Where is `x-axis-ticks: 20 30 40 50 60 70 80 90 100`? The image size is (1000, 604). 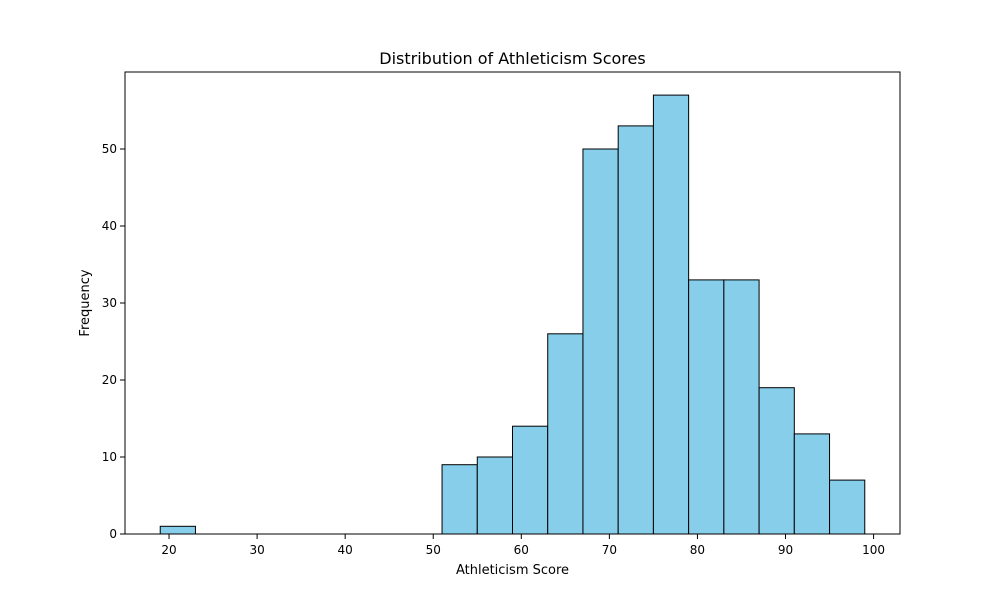
x-axis-ticks: 20 30 40 50 60 70 80 90 100 is located at coordinates (523, 545).